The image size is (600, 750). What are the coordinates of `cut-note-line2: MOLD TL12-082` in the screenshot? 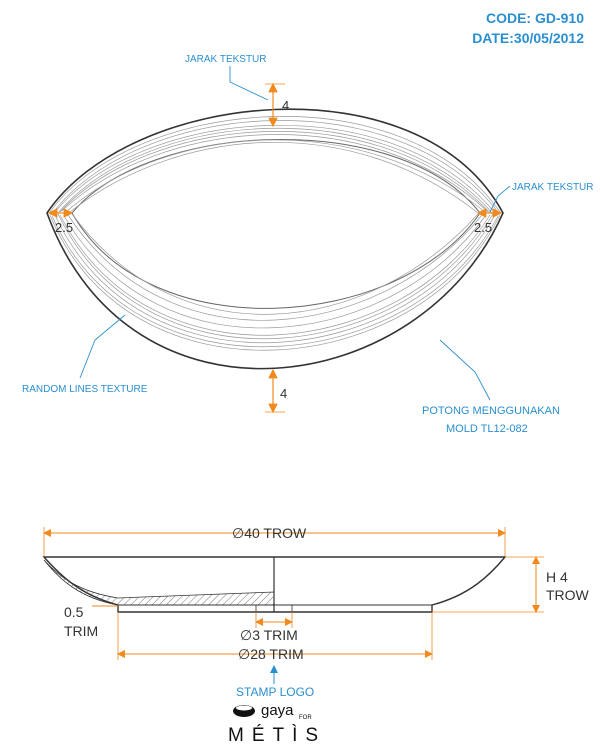 It's located at (487, 429).